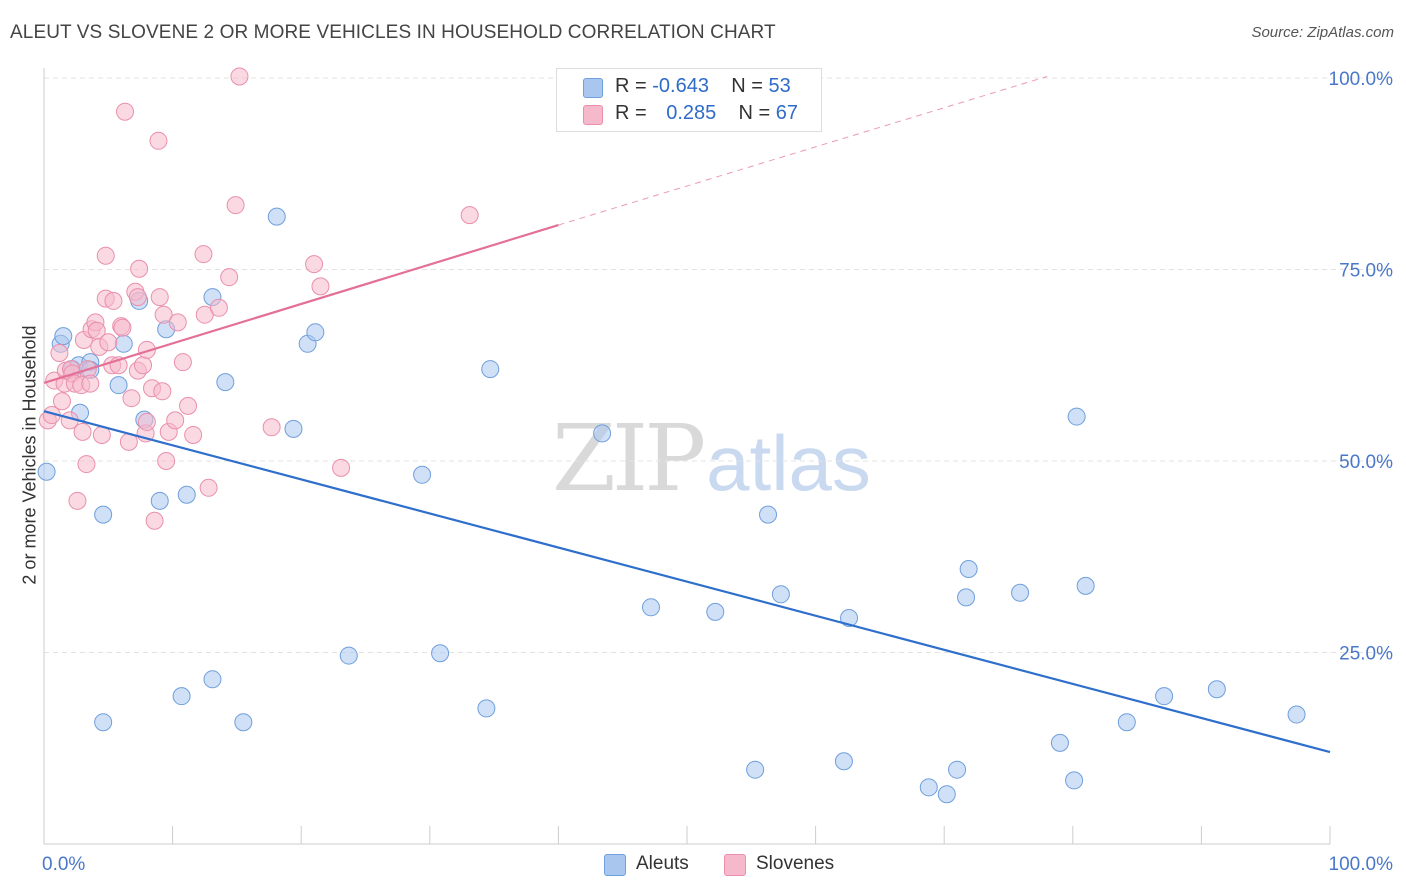  I want to click on slovenes-trend-line, so click(301, 304).